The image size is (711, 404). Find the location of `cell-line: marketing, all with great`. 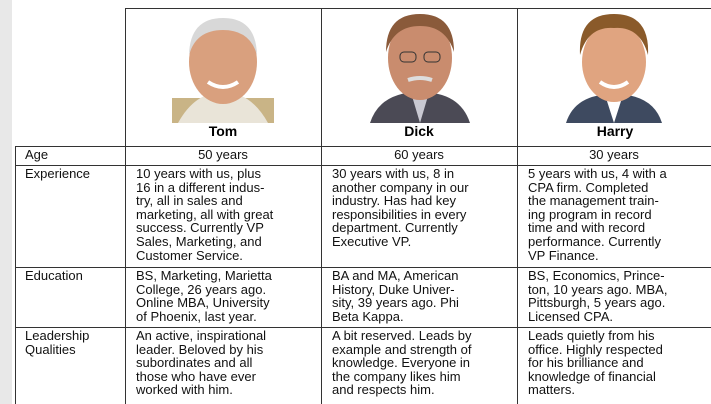

cell-line: marketing, all with great is located at coordinates (205, 214).